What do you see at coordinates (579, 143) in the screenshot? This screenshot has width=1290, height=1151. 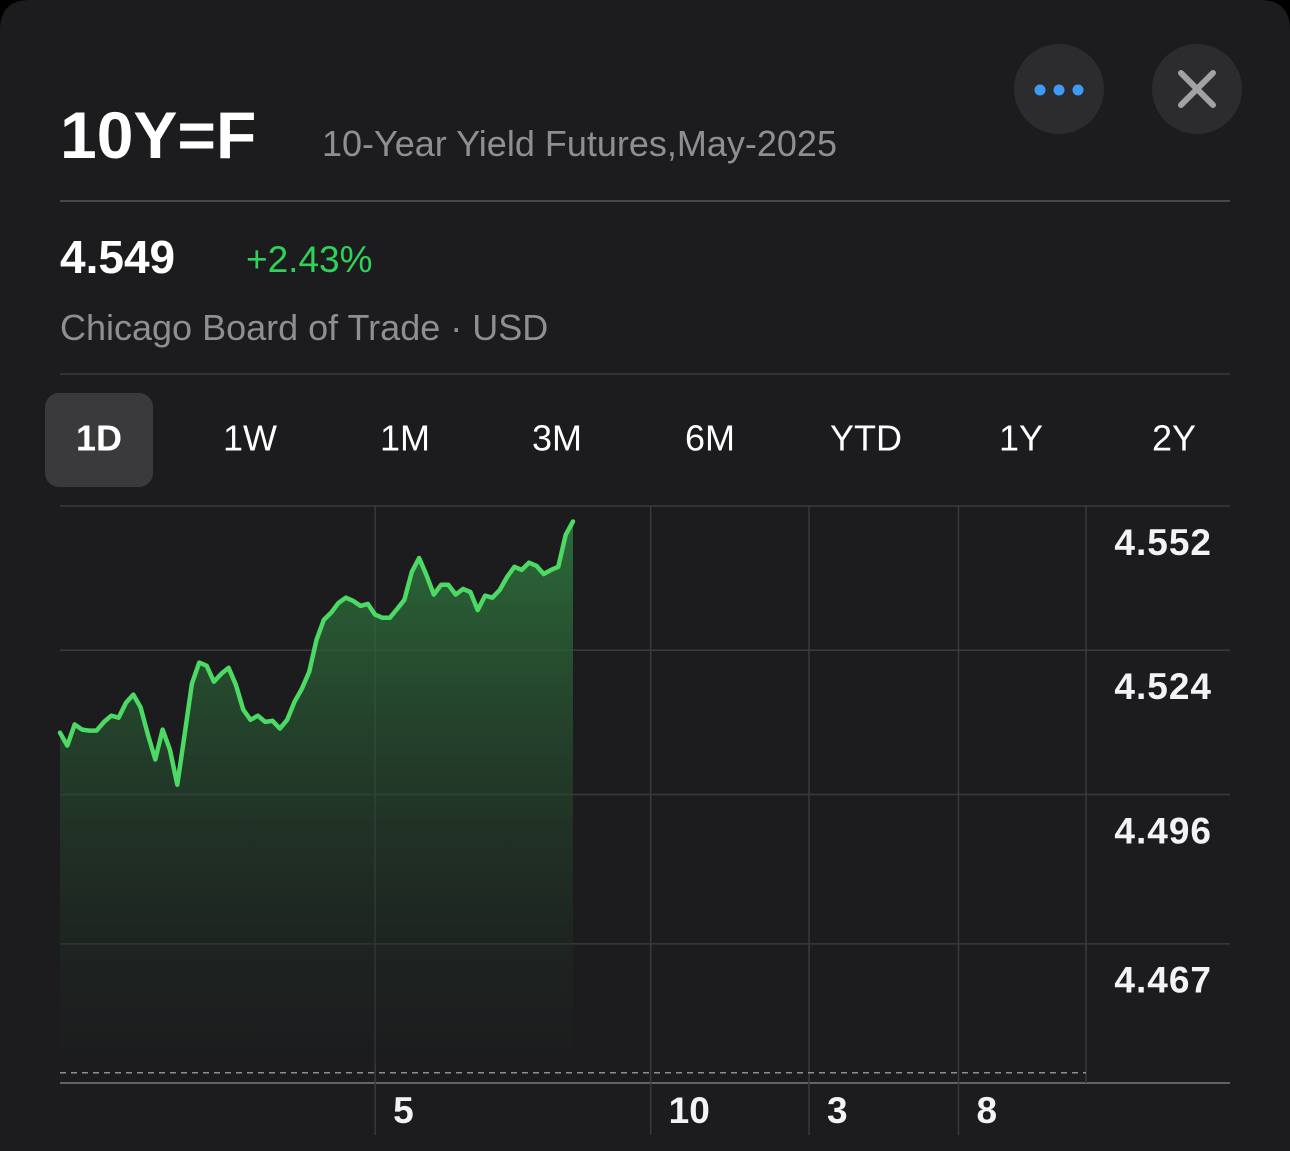 I see `security-name: 10-Year Yield Futures,May-2025` at bounding box center [579, 143].